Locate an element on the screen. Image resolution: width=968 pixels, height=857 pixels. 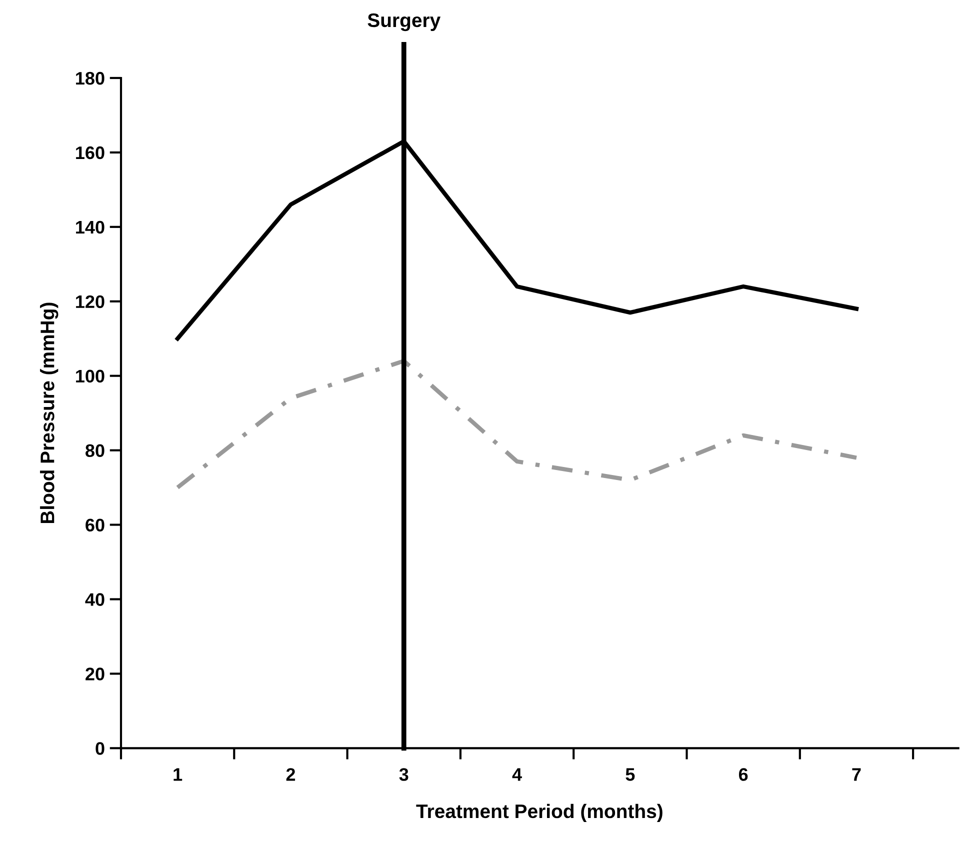
x-tick-label: 6 is located at coordinates (743, 774).